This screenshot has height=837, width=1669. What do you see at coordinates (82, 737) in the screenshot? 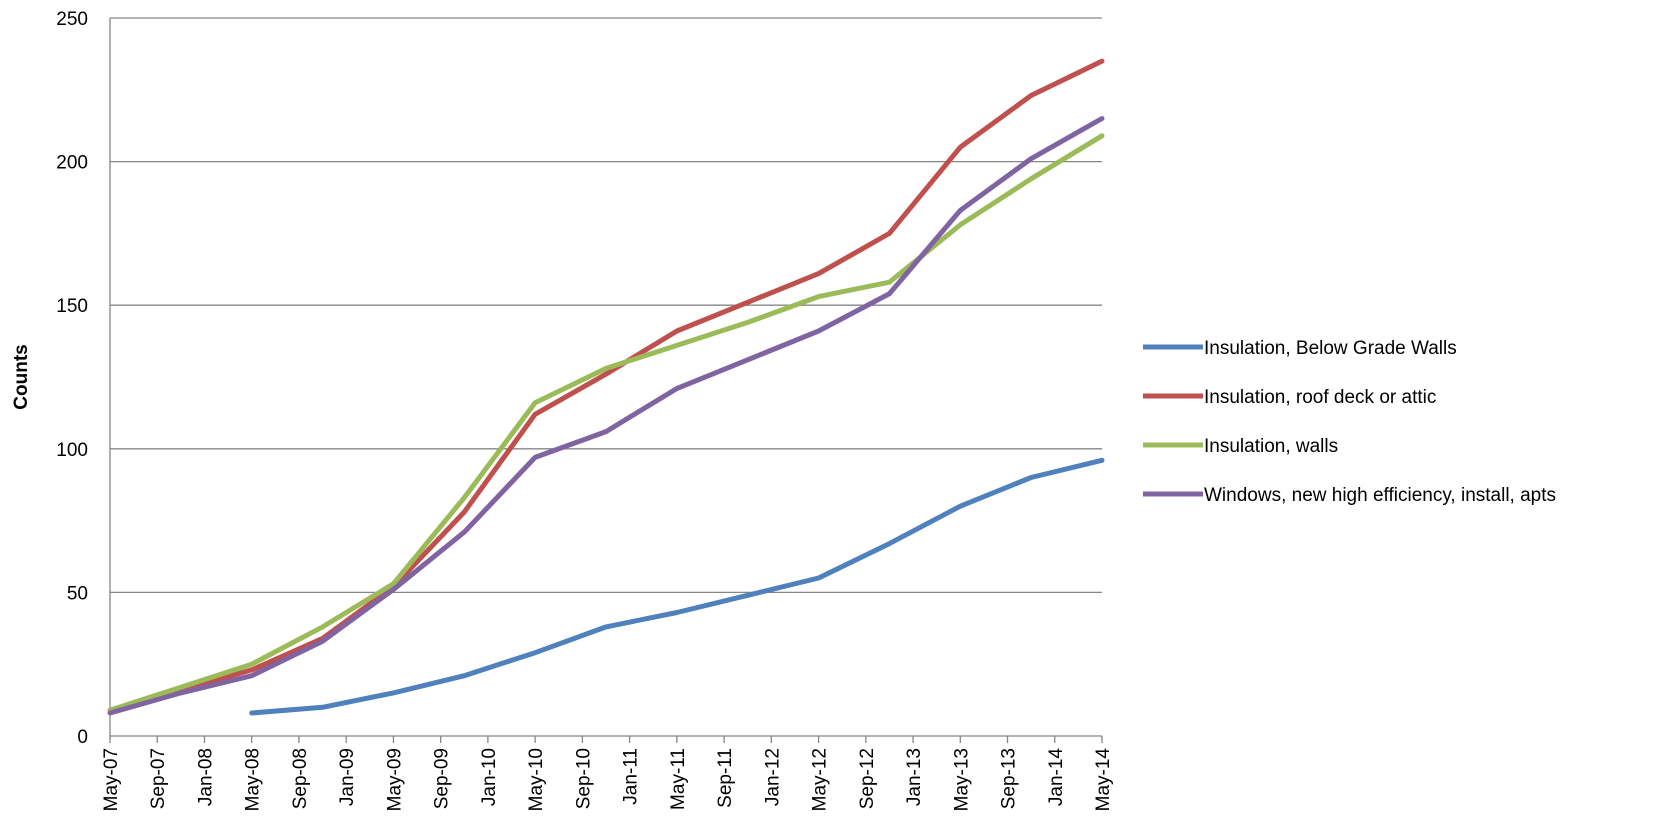
I see `y-tick-label: 0` at bounding box center [82, 737].